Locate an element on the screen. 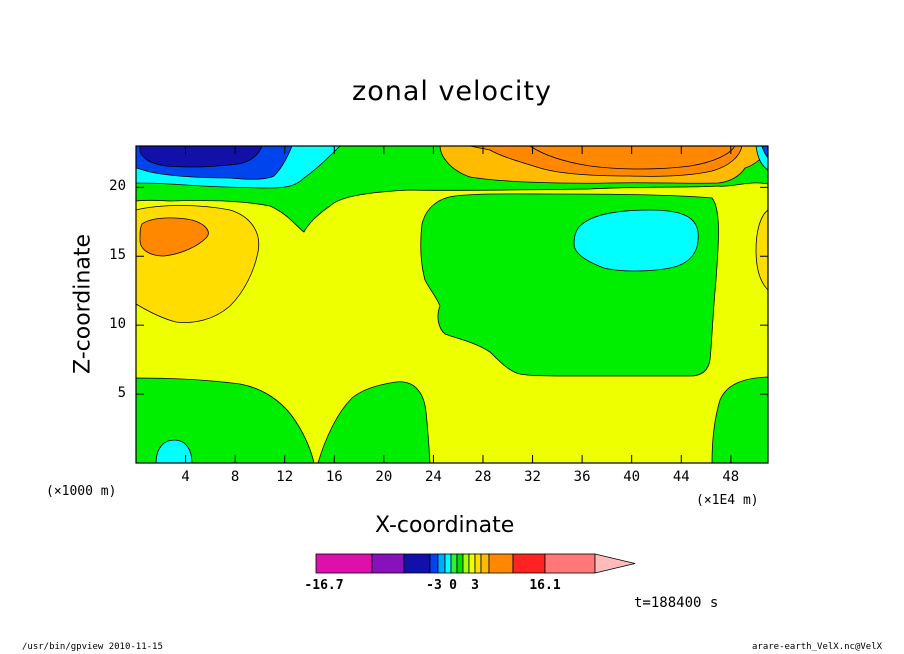  contour-fill-top-red is located at coordinates (632, 158).